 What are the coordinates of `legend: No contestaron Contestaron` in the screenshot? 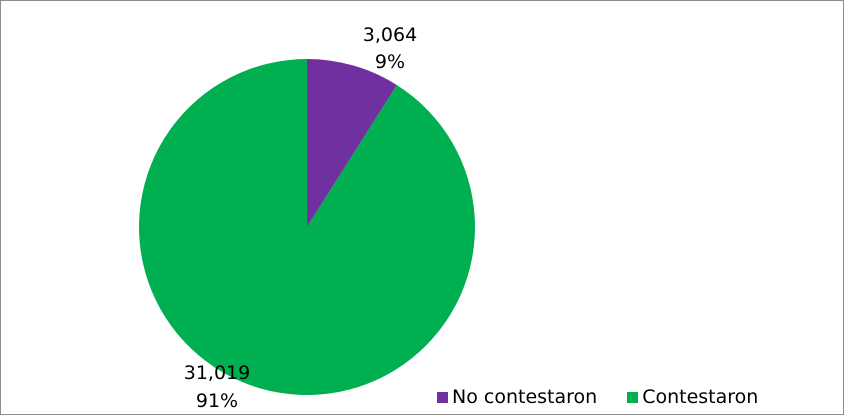 It's located at (597, 397).